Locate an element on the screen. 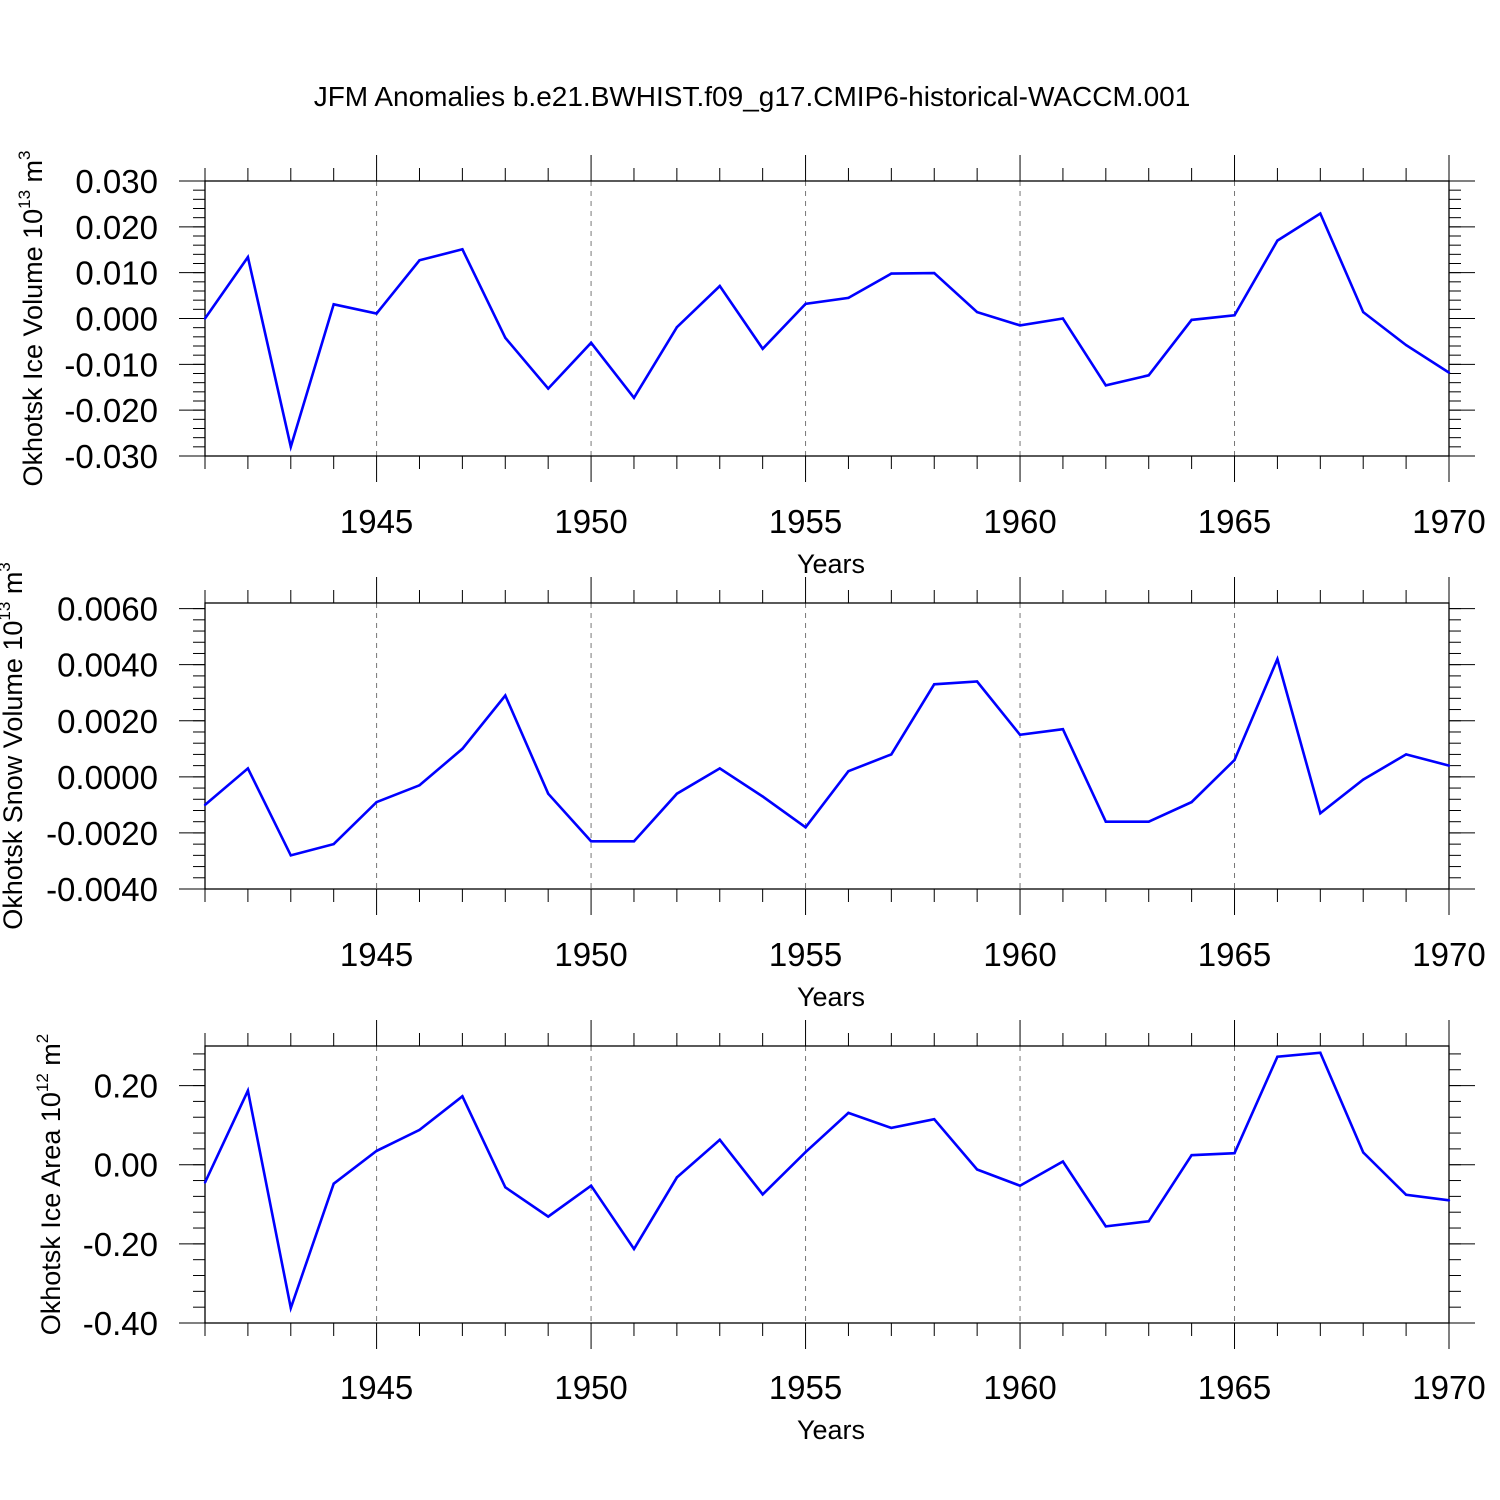  y-tick-label: -0.020 is located at coordinates (111, 410).